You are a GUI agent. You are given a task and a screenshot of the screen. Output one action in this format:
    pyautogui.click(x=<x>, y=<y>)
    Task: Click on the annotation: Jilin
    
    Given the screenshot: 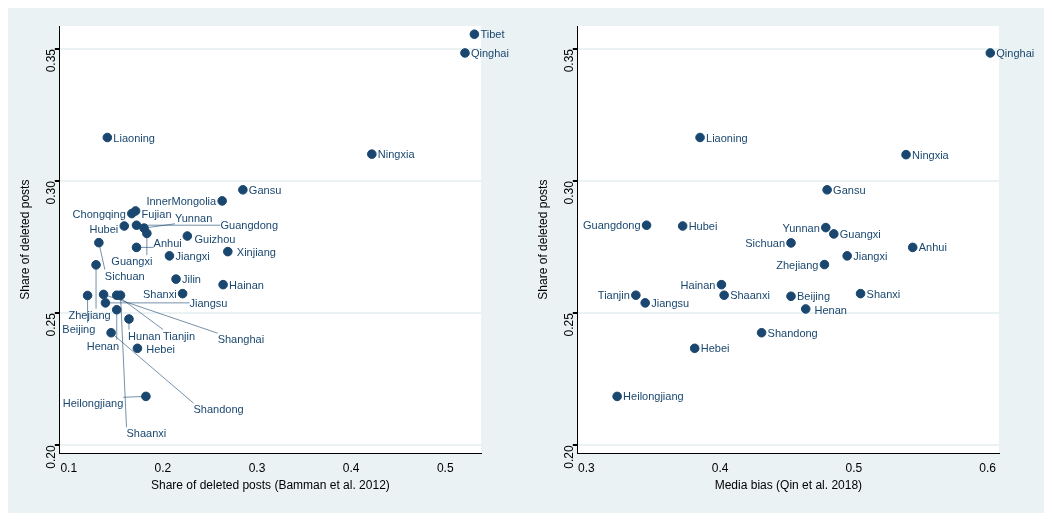 What is the action you would take?
    pyautogui.click(x=191, y=279)
    